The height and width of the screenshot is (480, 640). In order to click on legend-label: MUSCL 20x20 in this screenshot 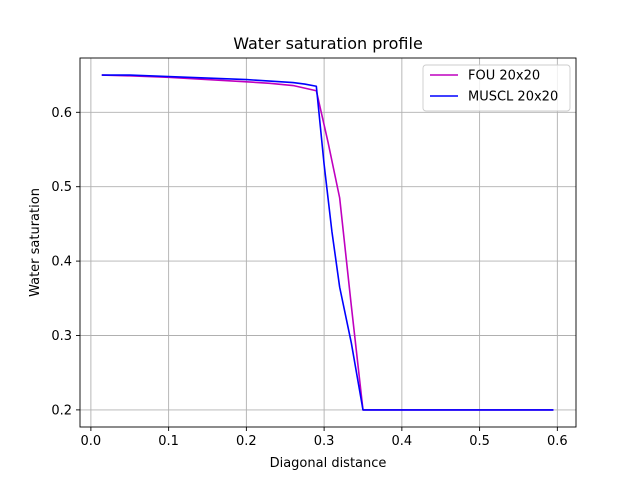, I will do `click(513, 97)`.